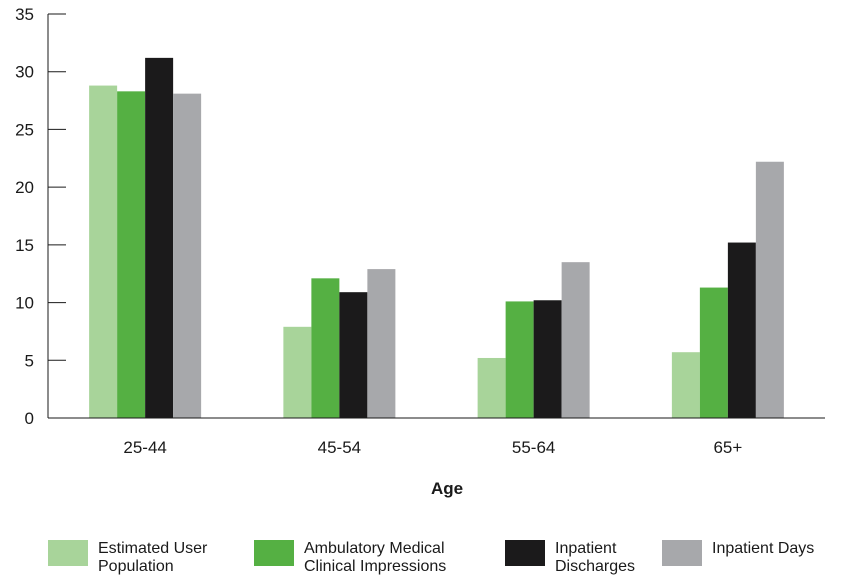  What do you see at coordinates (24, 303) in the screenshot?
I see `y-tick-label: 10` at bounding box center [24, 303].